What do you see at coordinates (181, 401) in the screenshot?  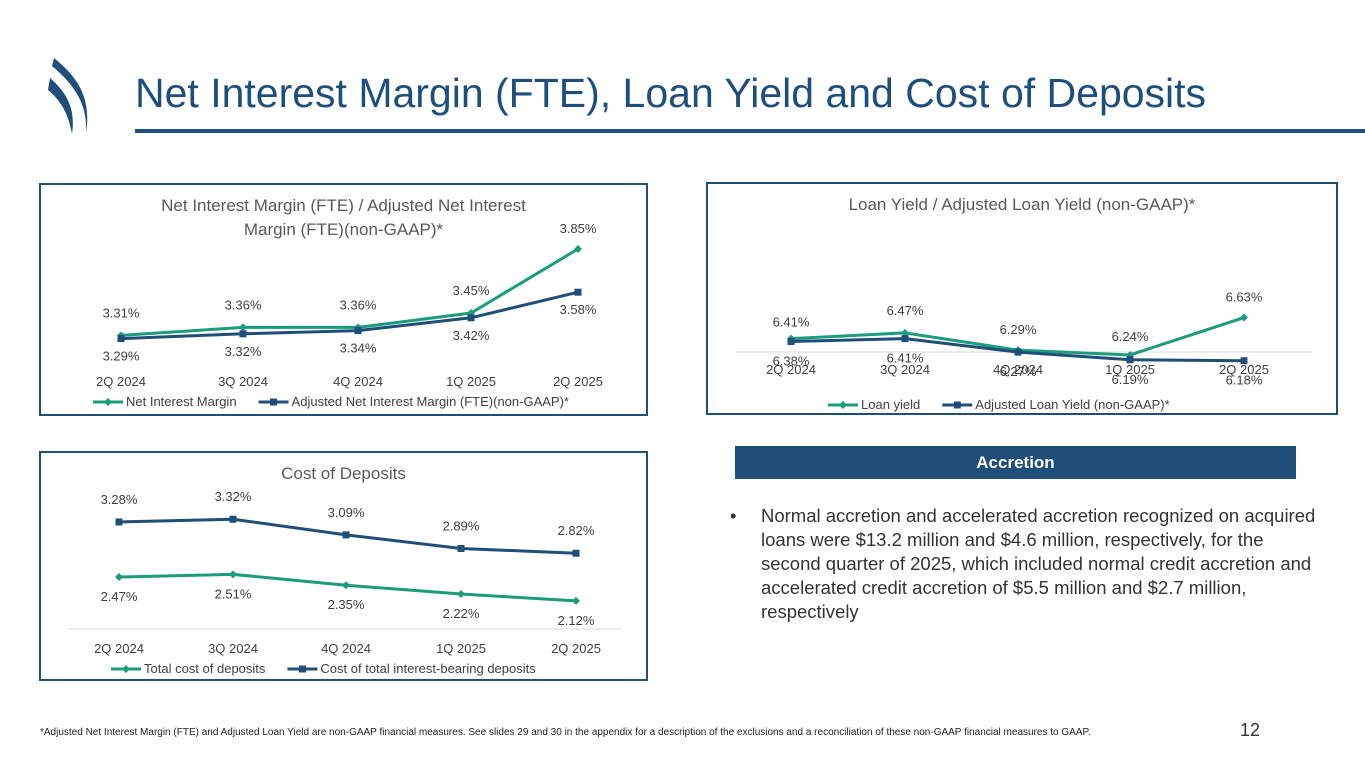 I see `legend-label: Net Interest Margin` at bounding box center [181, 401].